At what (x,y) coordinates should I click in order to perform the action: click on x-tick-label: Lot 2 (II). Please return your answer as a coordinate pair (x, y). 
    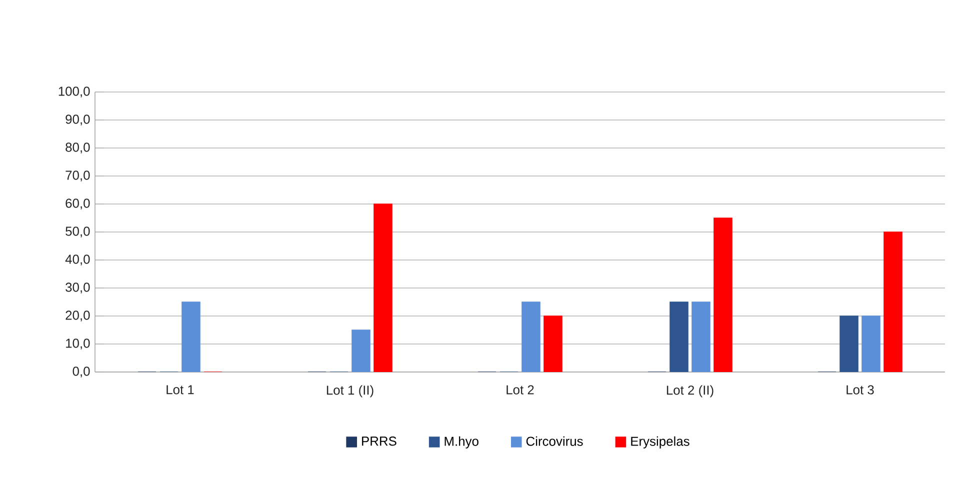
    Looking at the image, I should click on (690, 391).